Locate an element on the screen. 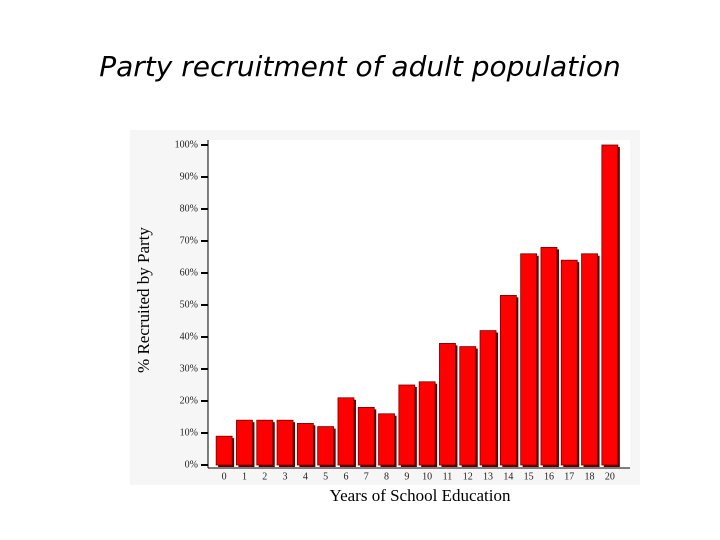  x-tick-label: 0 is located at coordinates (224, 476).